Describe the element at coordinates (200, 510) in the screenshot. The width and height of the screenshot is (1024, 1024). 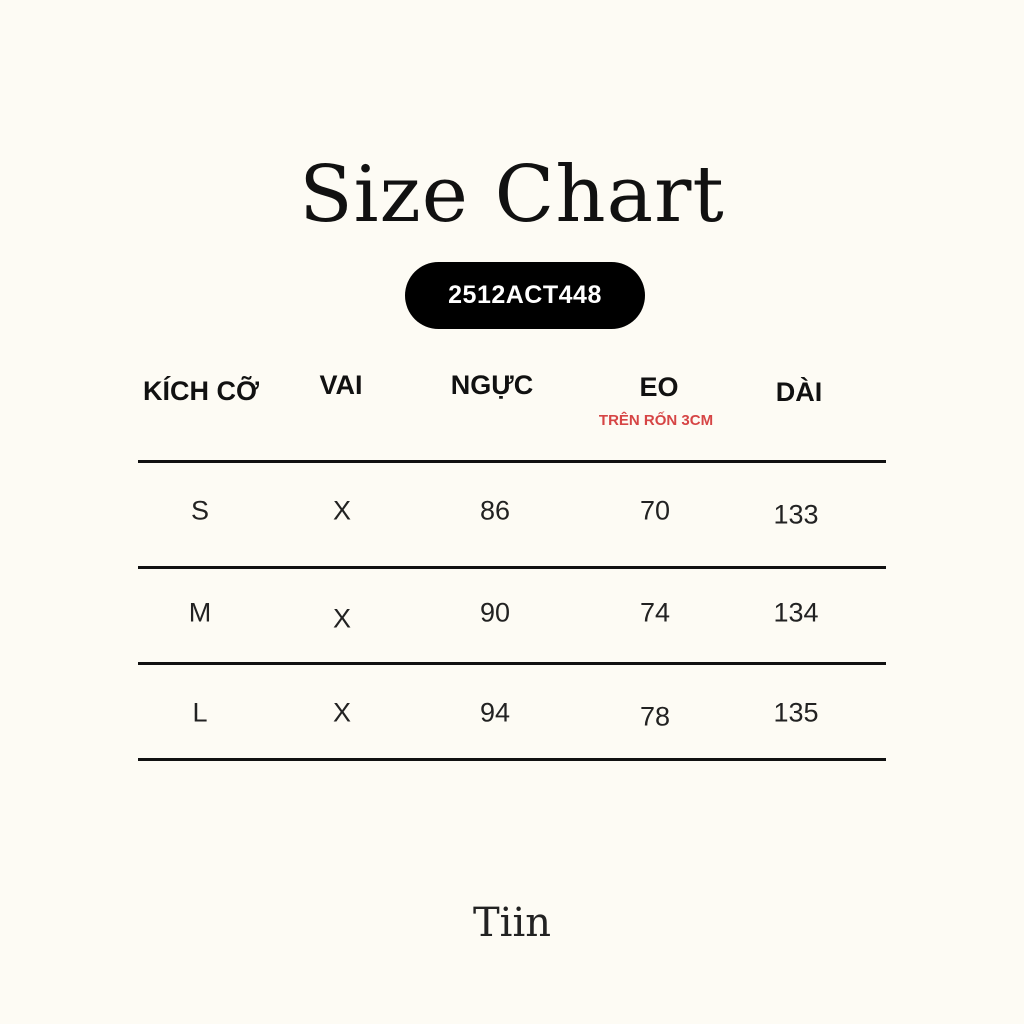
I see `cell-size: S` at that location.